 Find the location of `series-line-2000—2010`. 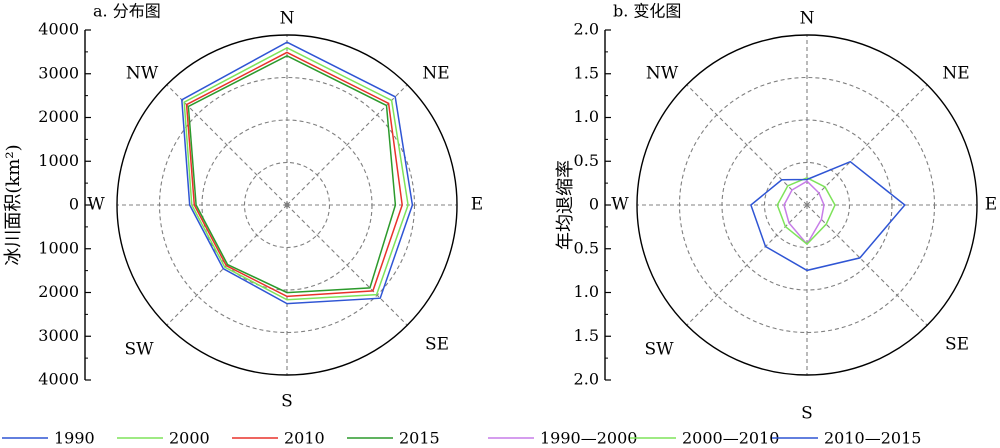

series-line-2000—2010 is located at coordinates (806, 211).